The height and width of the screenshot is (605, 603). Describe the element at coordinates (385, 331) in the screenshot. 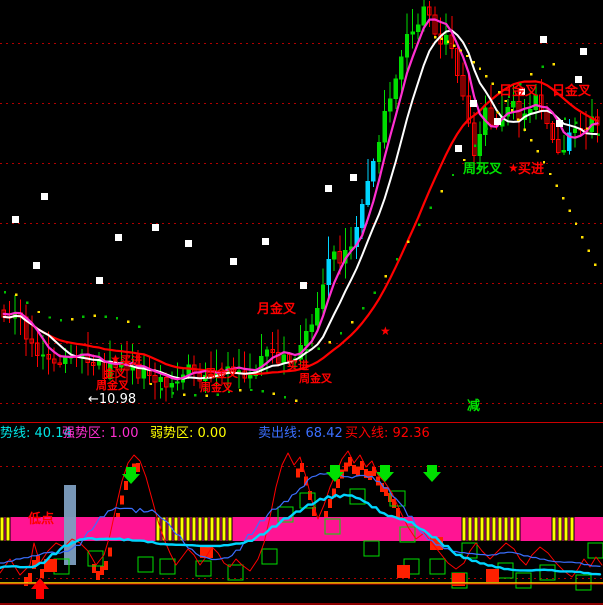

I see `star-buy-3: ★` at that location.